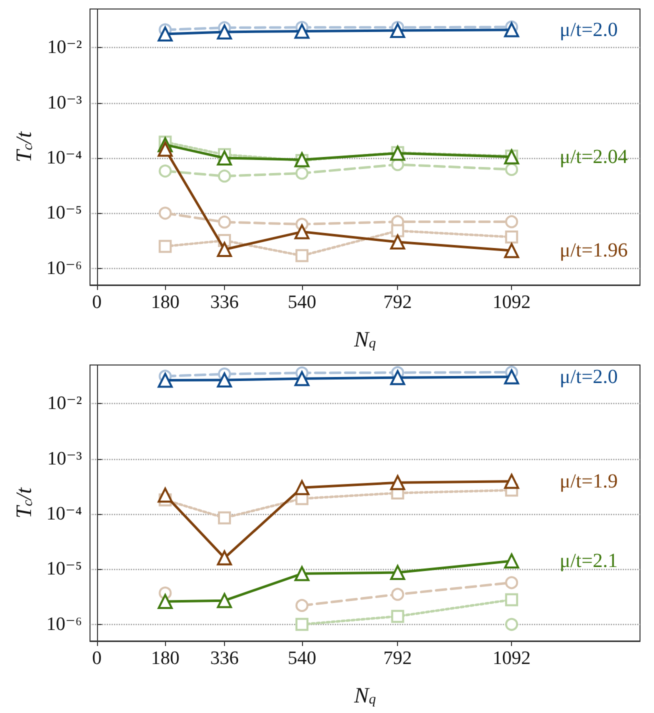  I want to click on text: μ/t=2.04, so click(594, 157).